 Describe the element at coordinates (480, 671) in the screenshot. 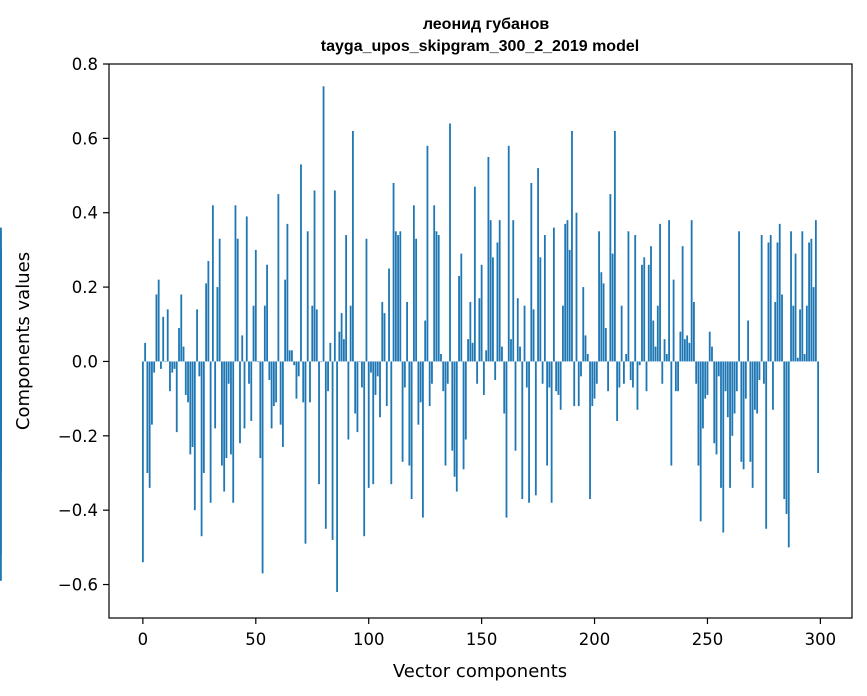

I see `x-axis-label: Vector components` at that location.